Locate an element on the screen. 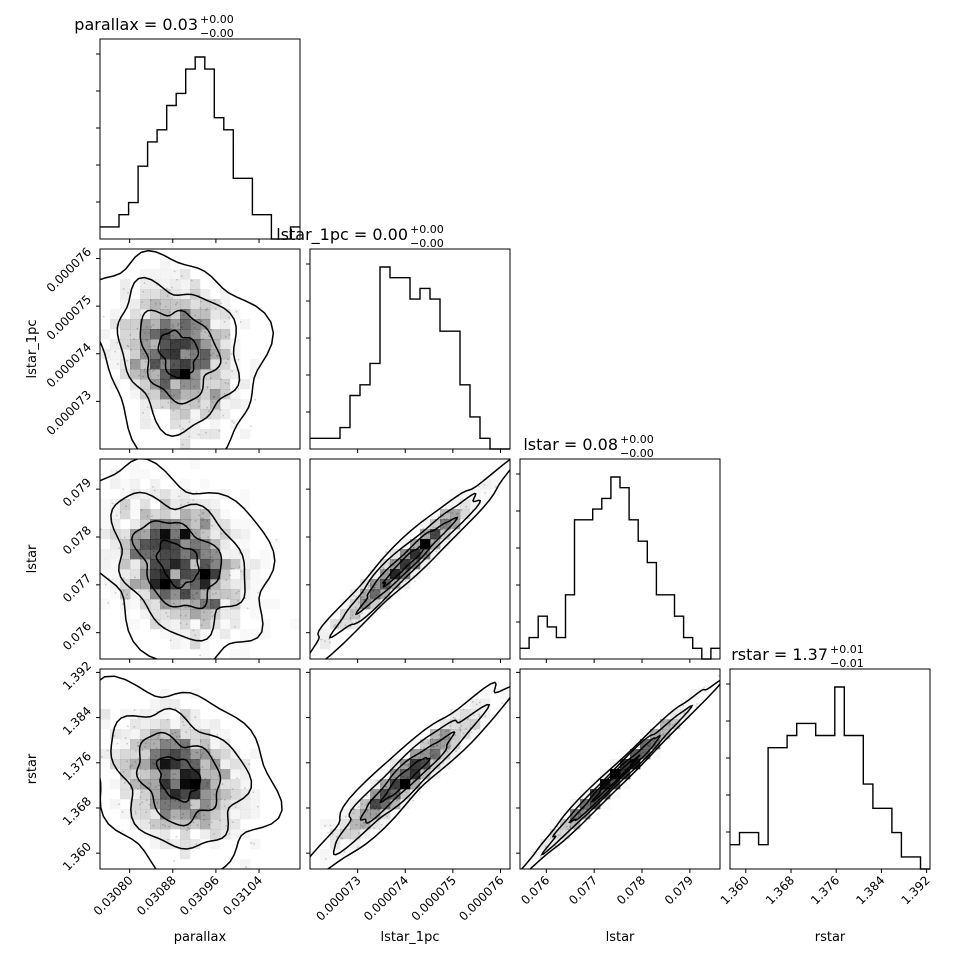 This screenshot has width=969, height=969. x-tick-label: 1.368 is located at coordinates (780, 890).